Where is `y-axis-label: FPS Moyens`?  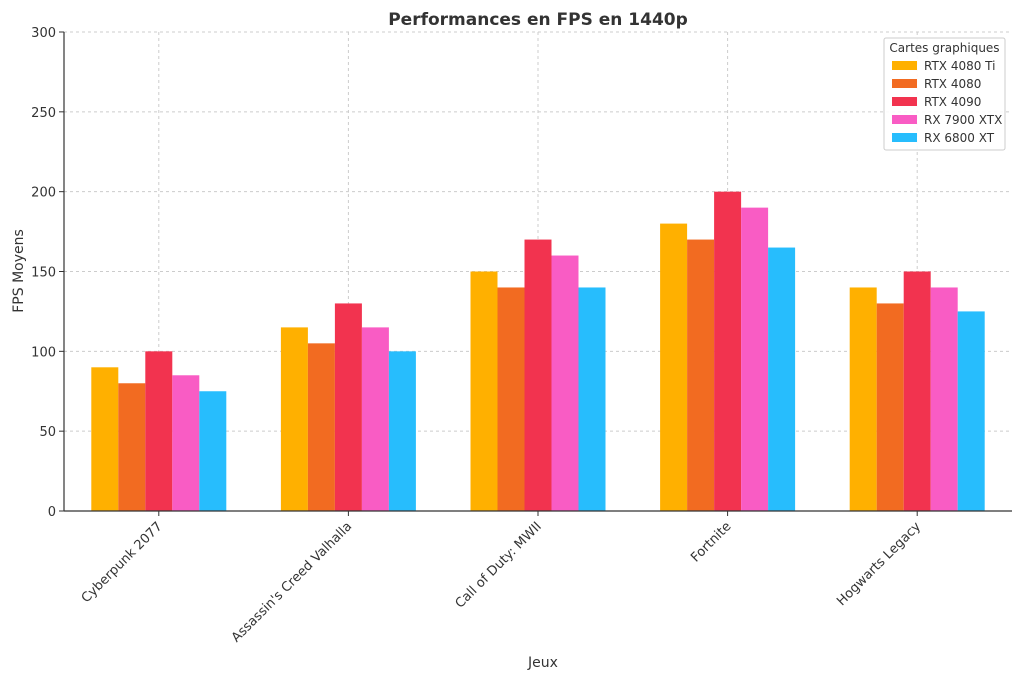 y-axis-label: FPS Moyens is located at coordinates (19, 271).